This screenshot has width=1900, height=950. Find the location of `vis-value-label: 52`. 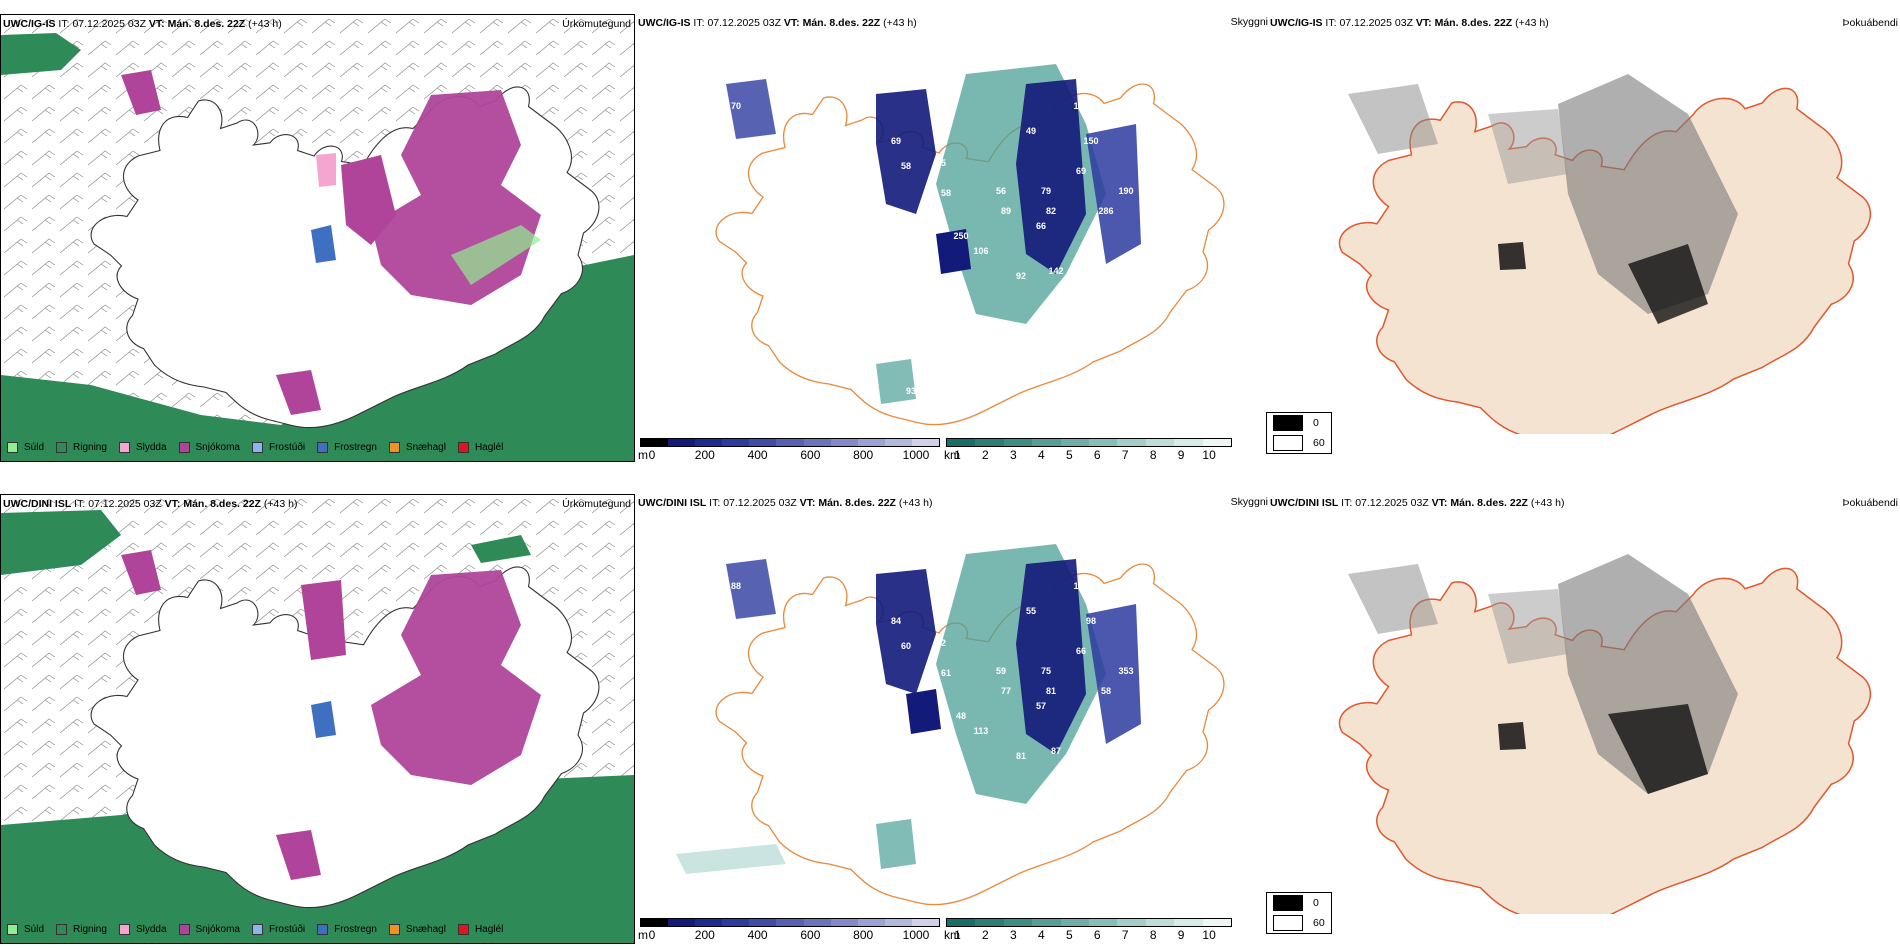

vis-value-label: 52 is located at coordinates (941, 643).